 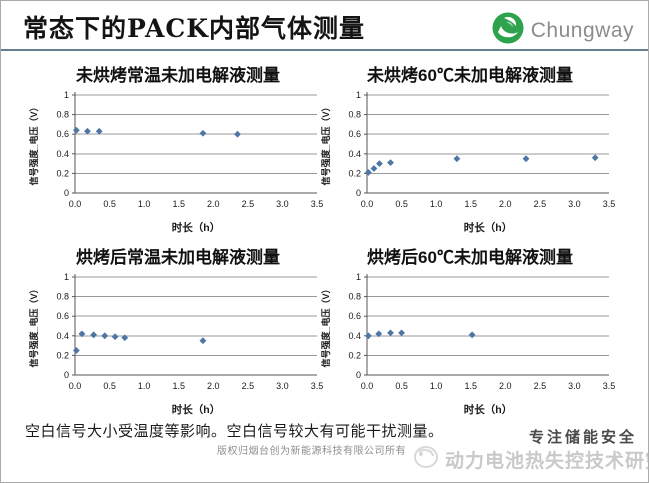 What do you see at coordinates (470, 257) in the screenshot?
I see `chart-title: 烘烤后60℃未加电解液测量` at bounding box center [470, 257].